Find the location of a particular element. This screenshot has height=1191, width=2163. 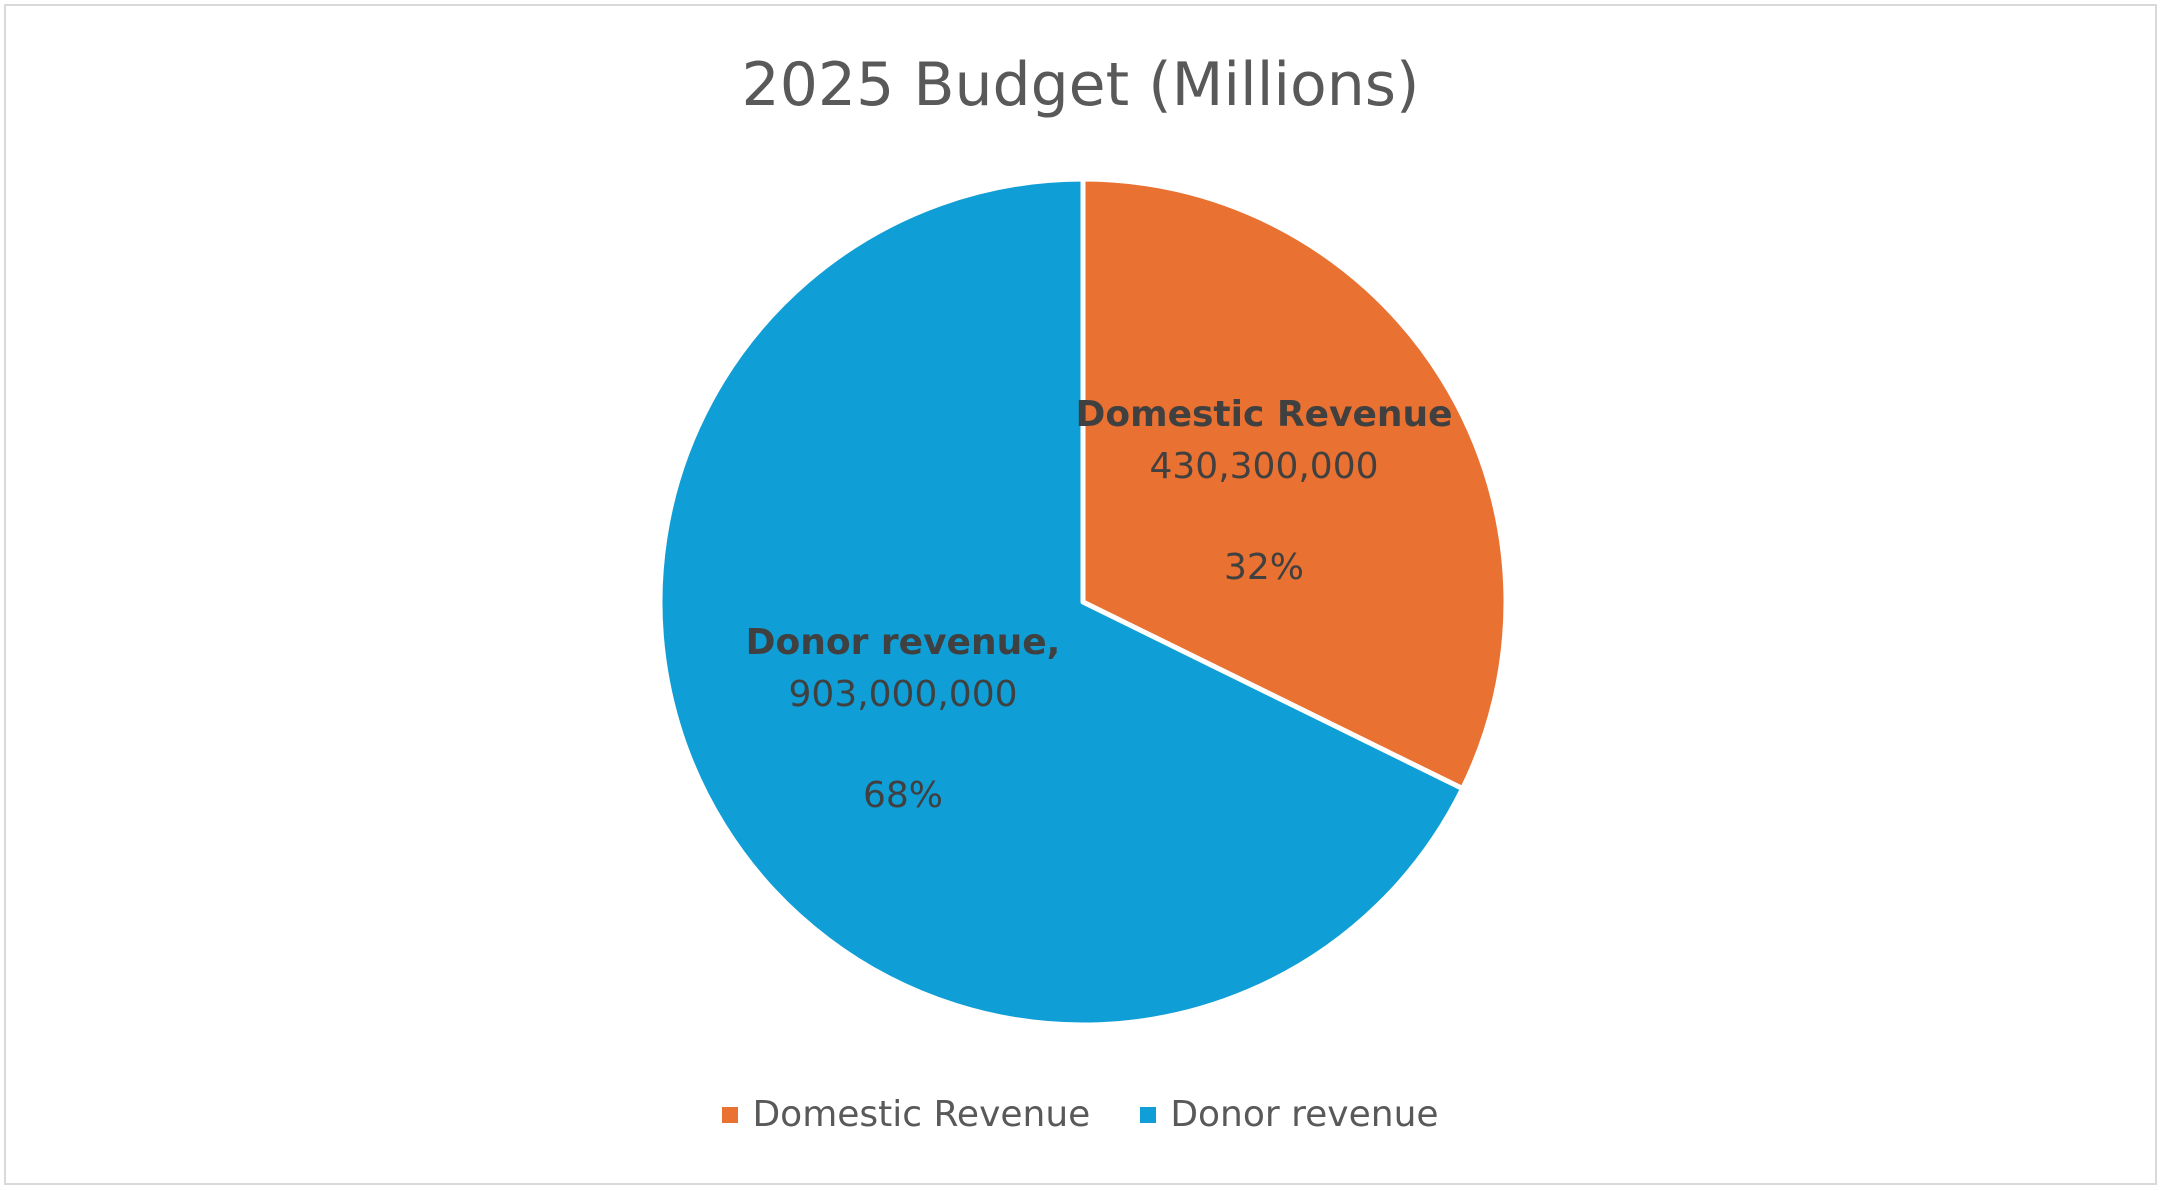

chart-title: 2025 Budget (Millions) is located at coordinates (1080, 85).